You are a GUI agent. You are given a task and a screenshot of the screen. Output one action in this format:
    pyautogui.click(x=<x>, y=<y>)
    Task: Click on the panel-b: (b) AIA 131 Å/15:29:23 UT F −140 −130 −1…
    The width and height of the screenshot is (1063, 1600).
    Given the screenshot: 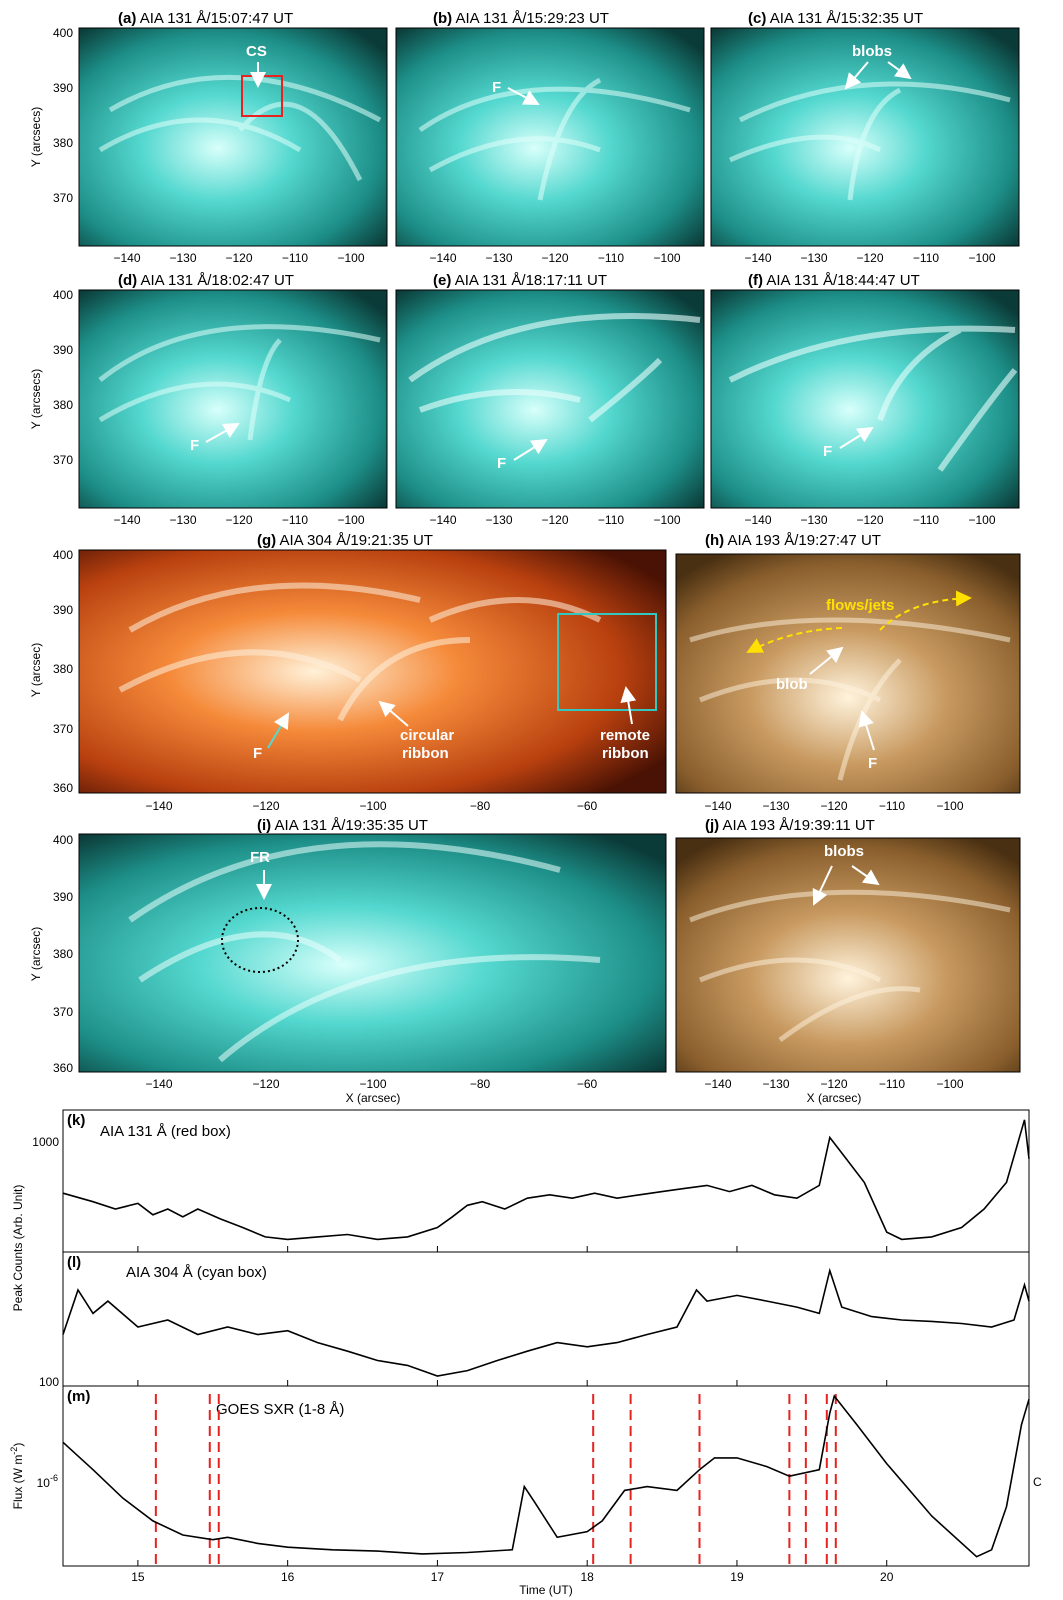 What is the action you would take?
    pyautogui.click(x=550, y=137)
    